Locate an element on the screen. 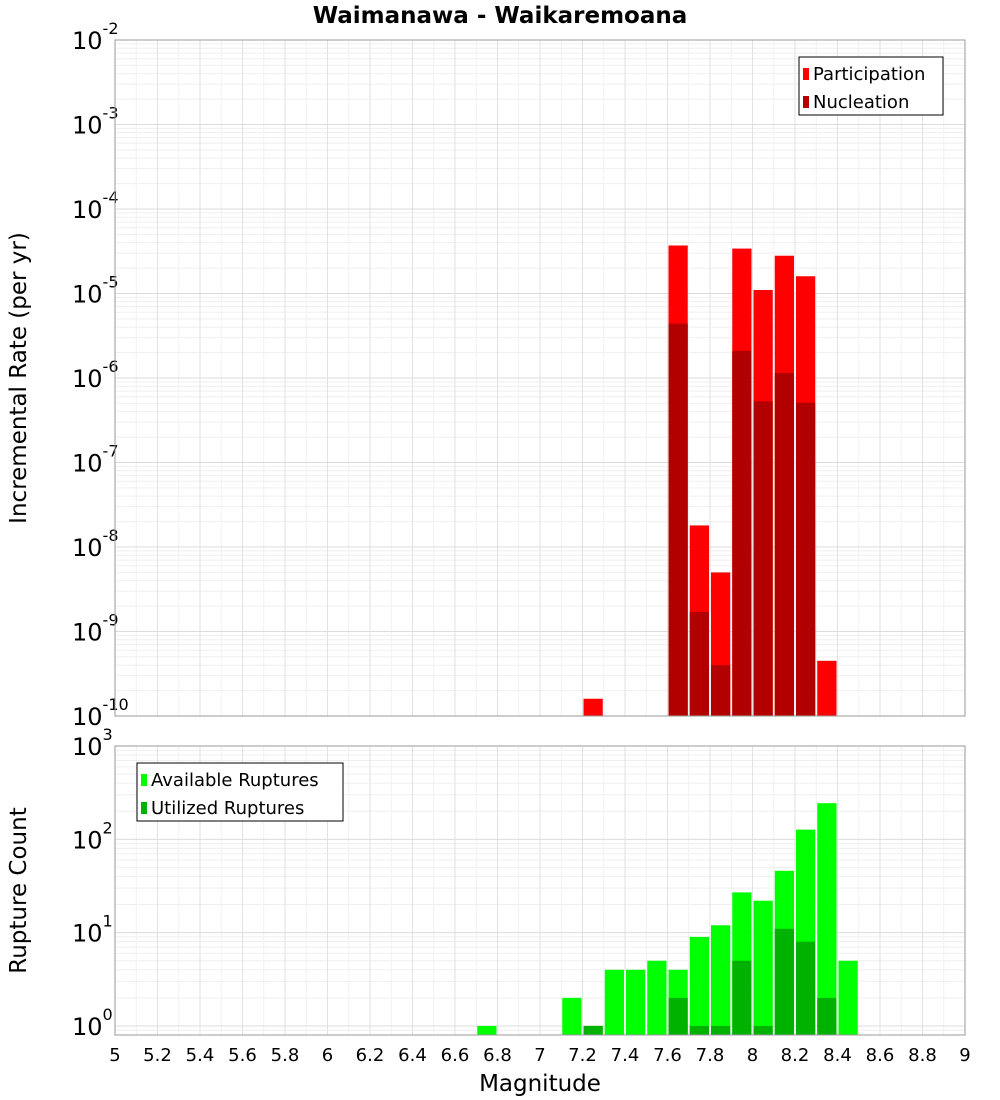  x-tick-label: 5 is located at coordinates (114, 1055).